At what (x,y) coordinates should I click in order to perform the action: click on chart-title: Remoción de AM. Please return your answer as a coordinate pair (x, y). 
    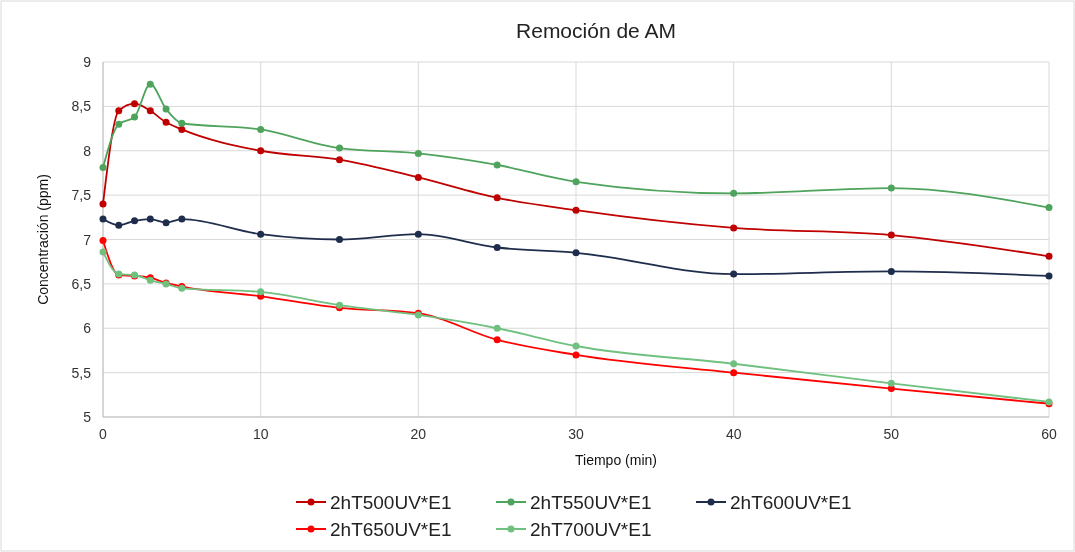
    Looking at the image, I should click on (596, 30).